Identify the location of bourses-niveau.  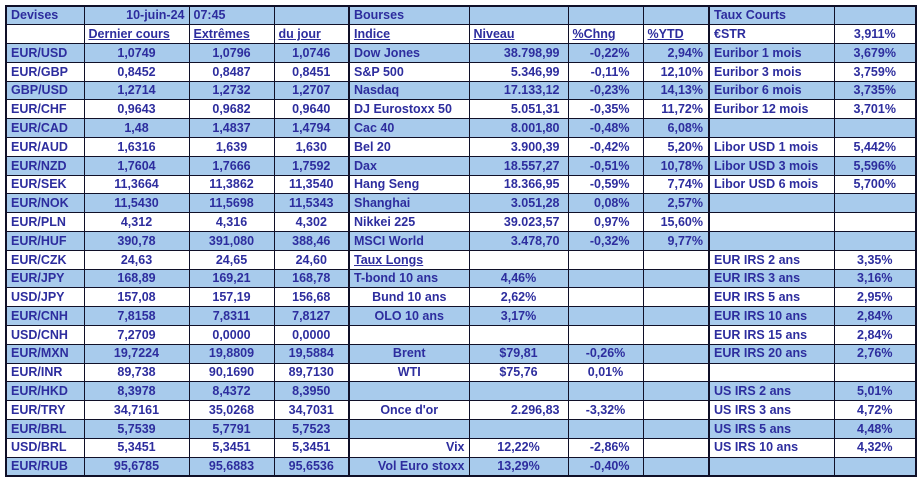
(518, 259).